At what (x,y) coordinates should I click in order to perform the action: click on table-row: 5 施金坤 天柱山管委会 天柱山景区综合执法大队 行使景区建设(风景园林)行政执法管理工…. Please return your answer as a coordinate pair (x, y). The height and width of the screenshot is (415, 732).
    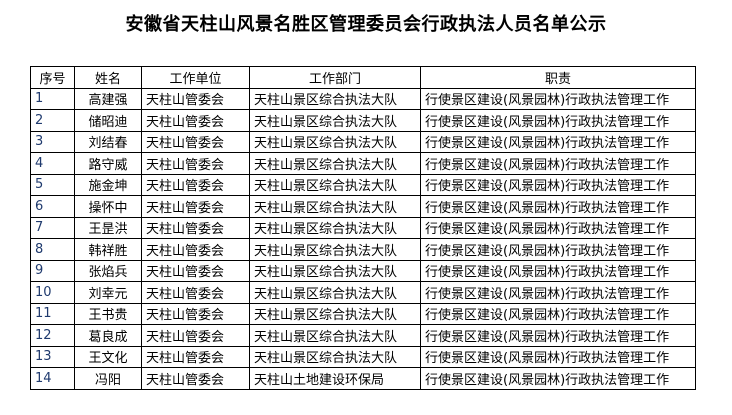
    Looking at the image, I should click on (363, 184).